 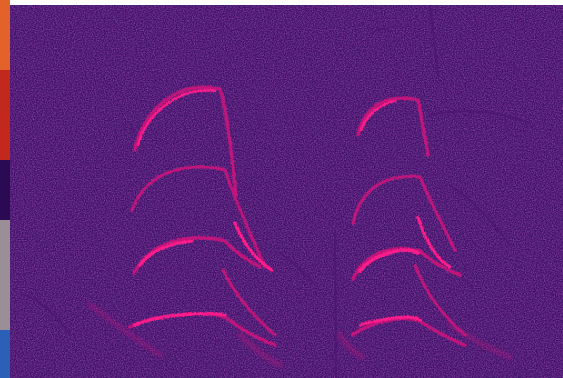 I want to click on left-strip-red-band, so click(x=5, y=115).